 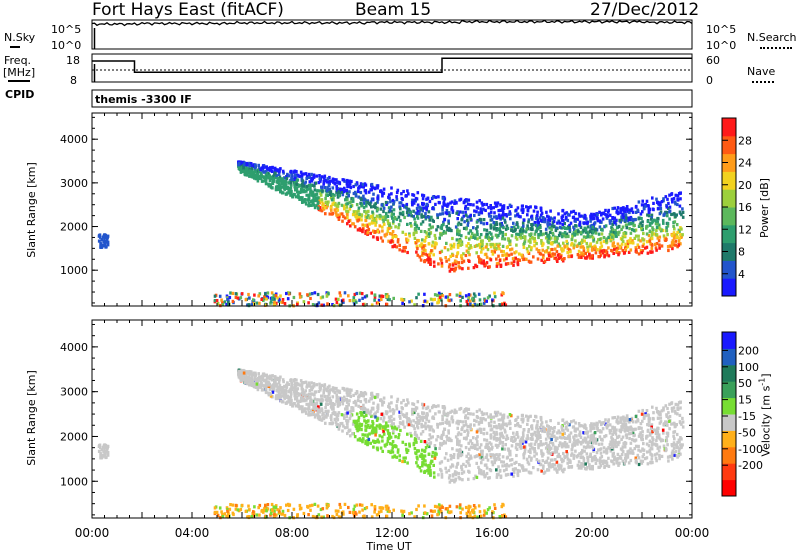 What do you see at coordinates (20, 37) in the screenshot?
I see `noise-sky-label: N.Sky` at bounding box center [20, 37].